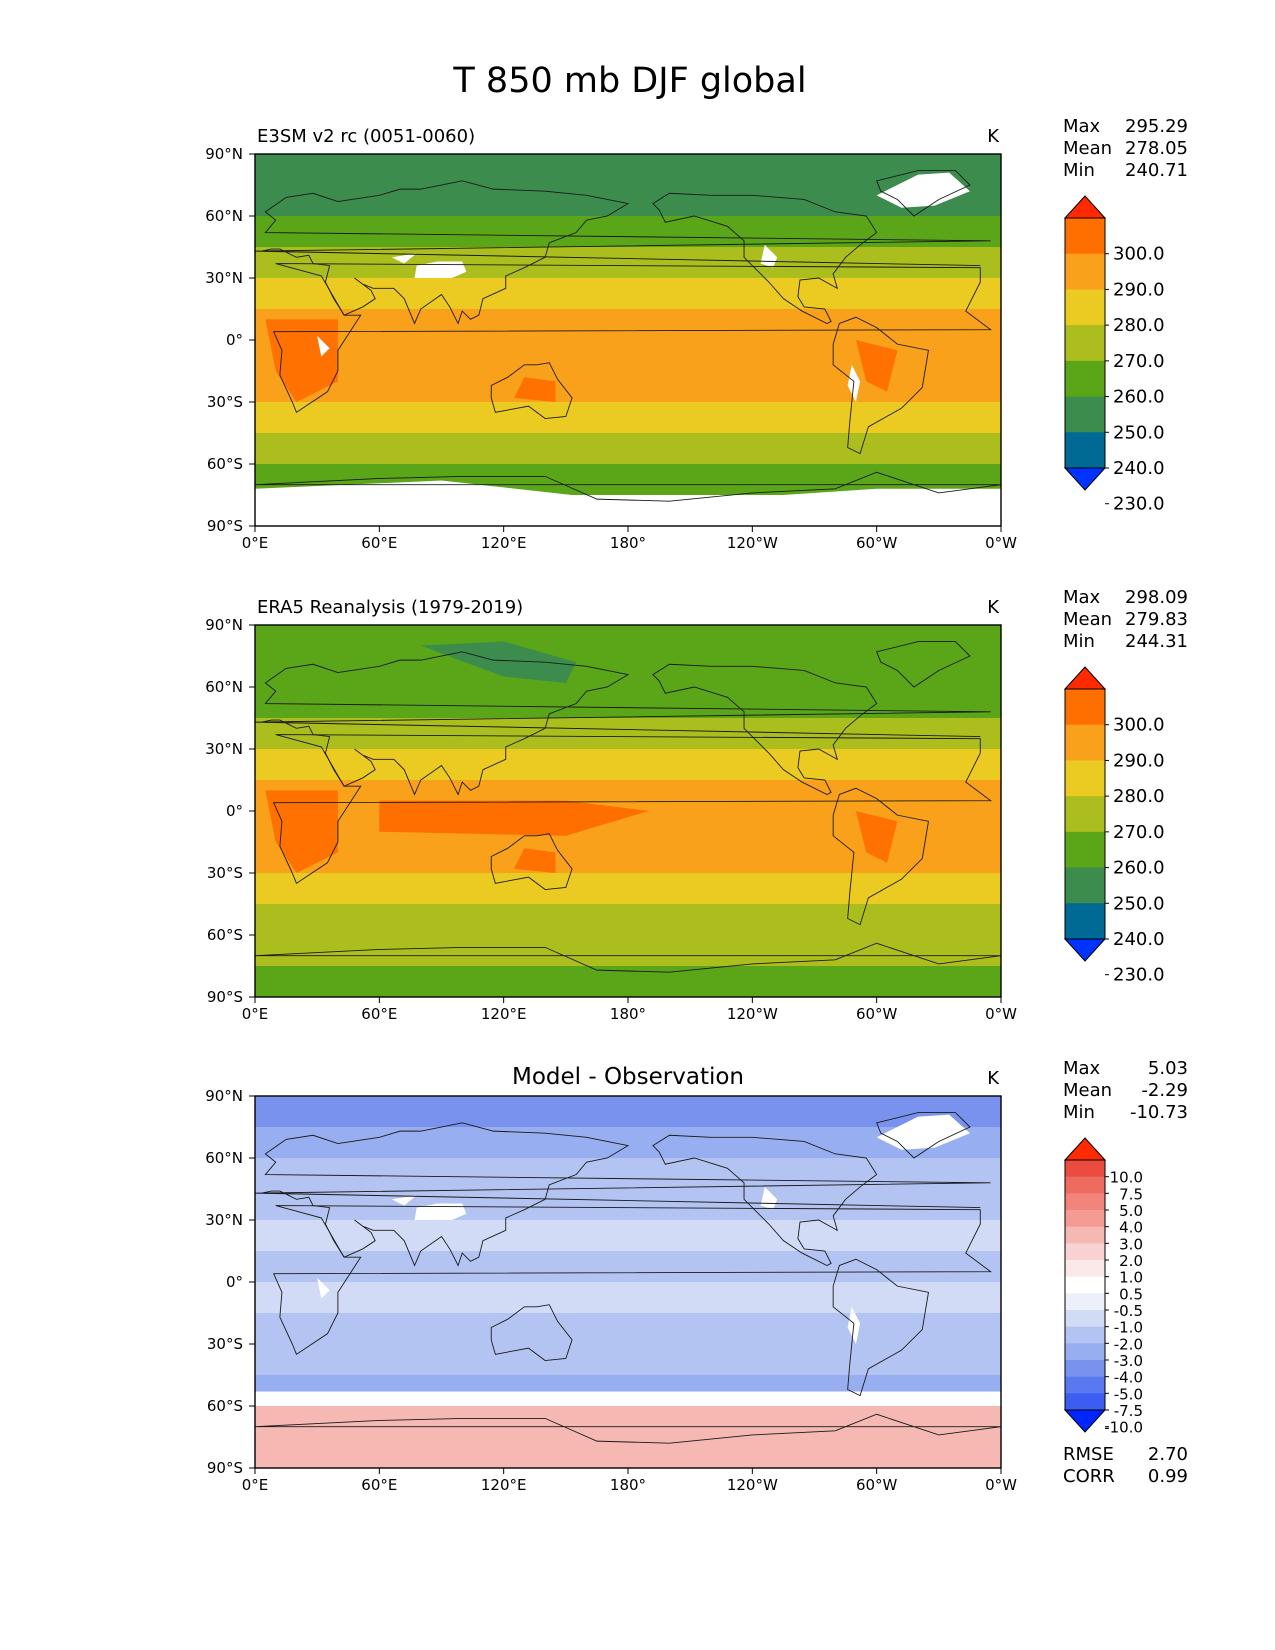 This screenshot has height=1650, width=1275. I want to click on zero-band, so click(628, 1398).